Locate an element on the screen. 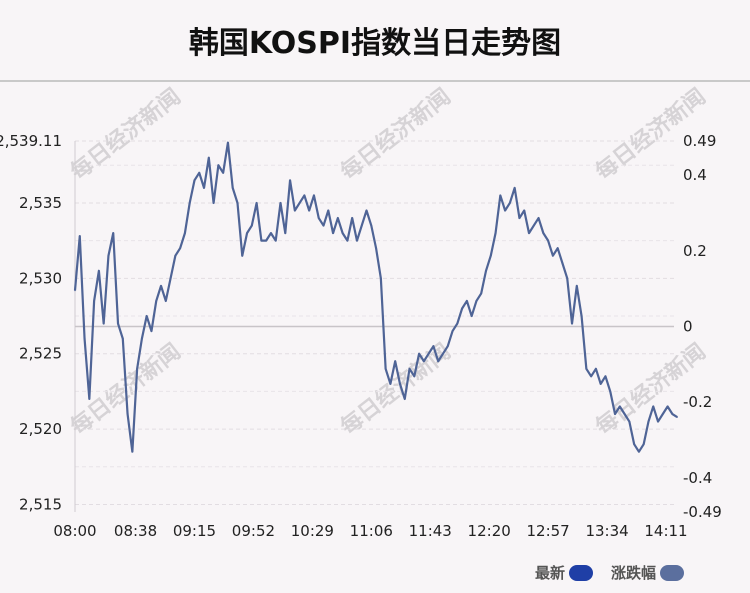 This screenshot has height=593, width=750. y-right-tick-label: -0.4 is located at coordinates (697, 478).